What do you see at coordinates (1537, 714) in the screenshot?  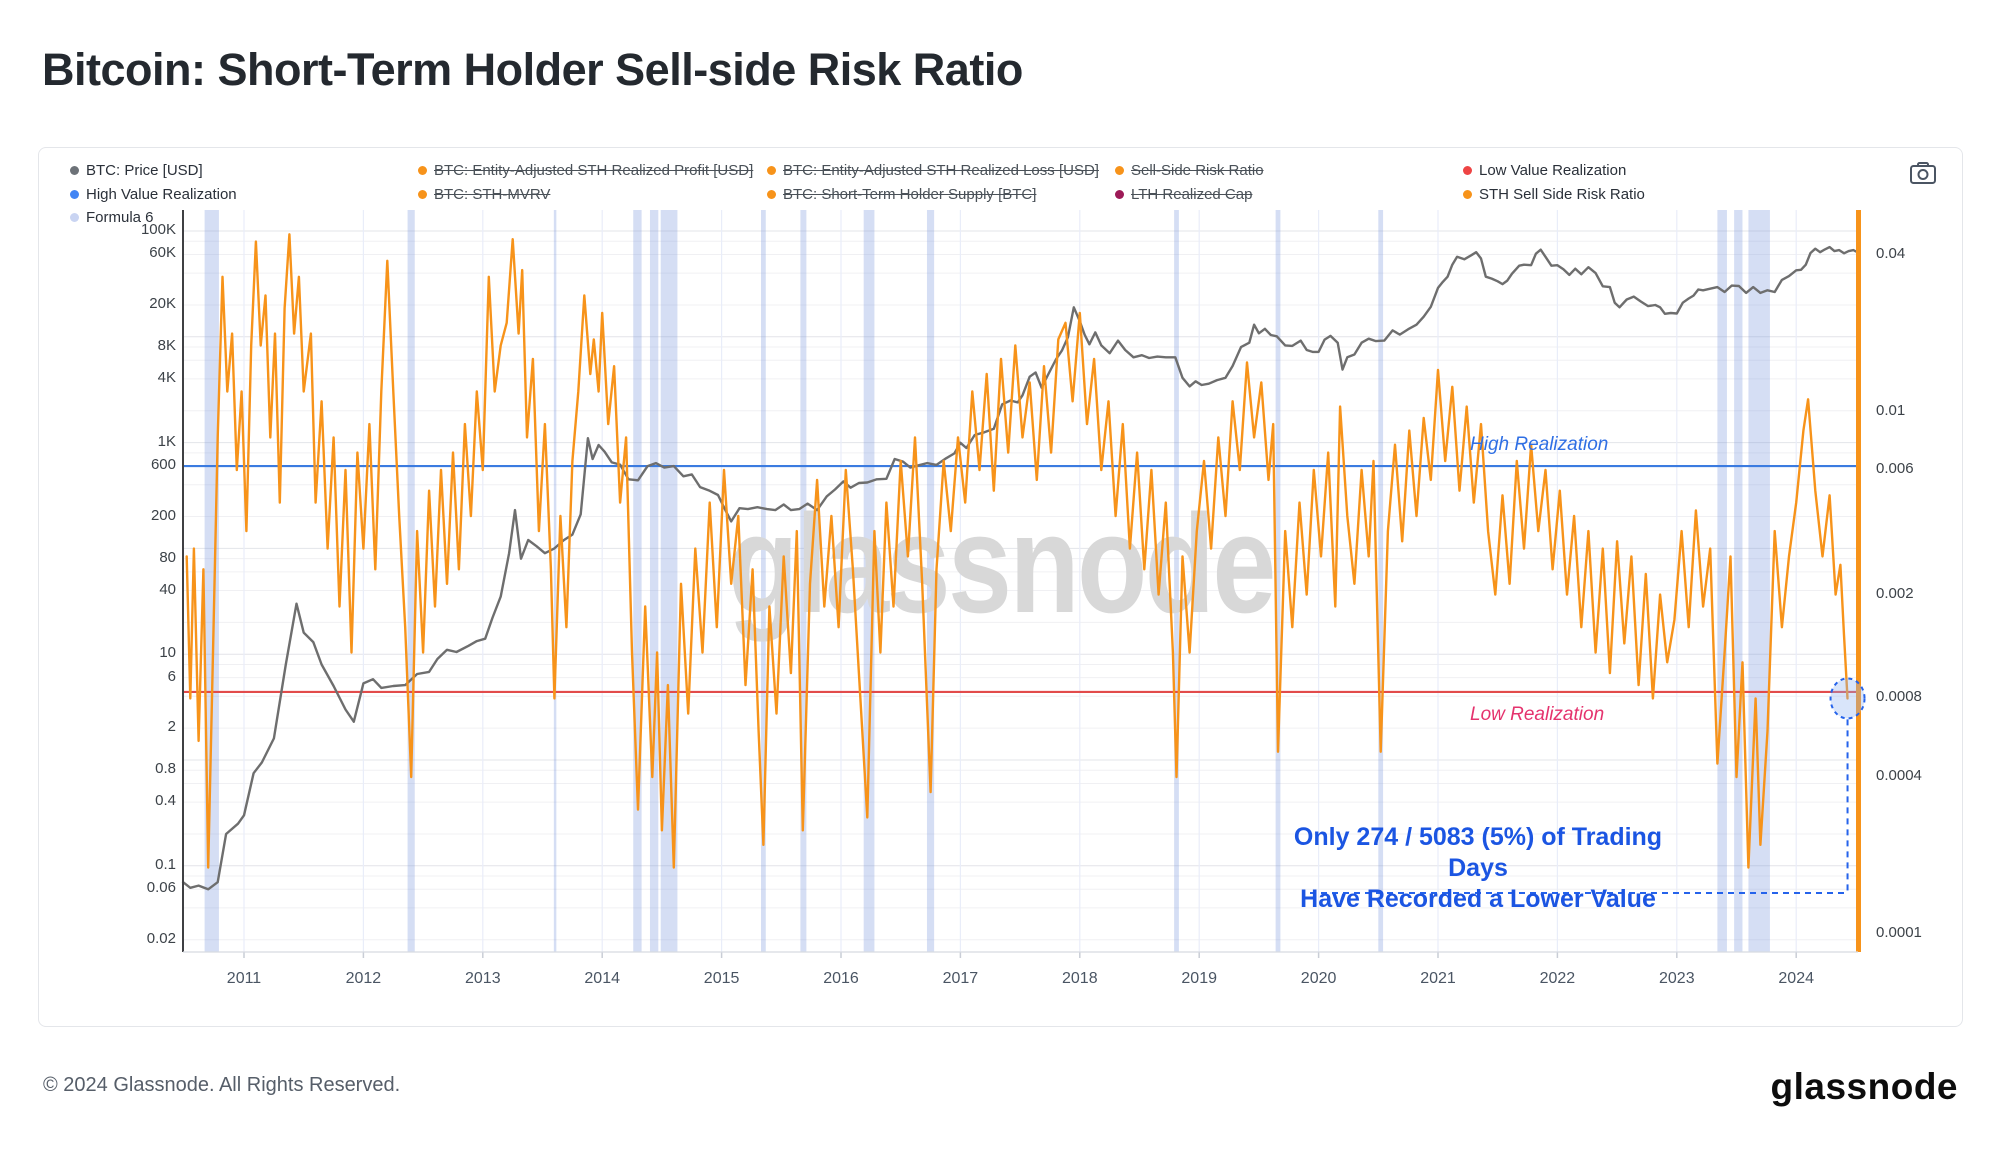 I see `low-realization-label: Low Realization` at bounding box center [1537, 714].